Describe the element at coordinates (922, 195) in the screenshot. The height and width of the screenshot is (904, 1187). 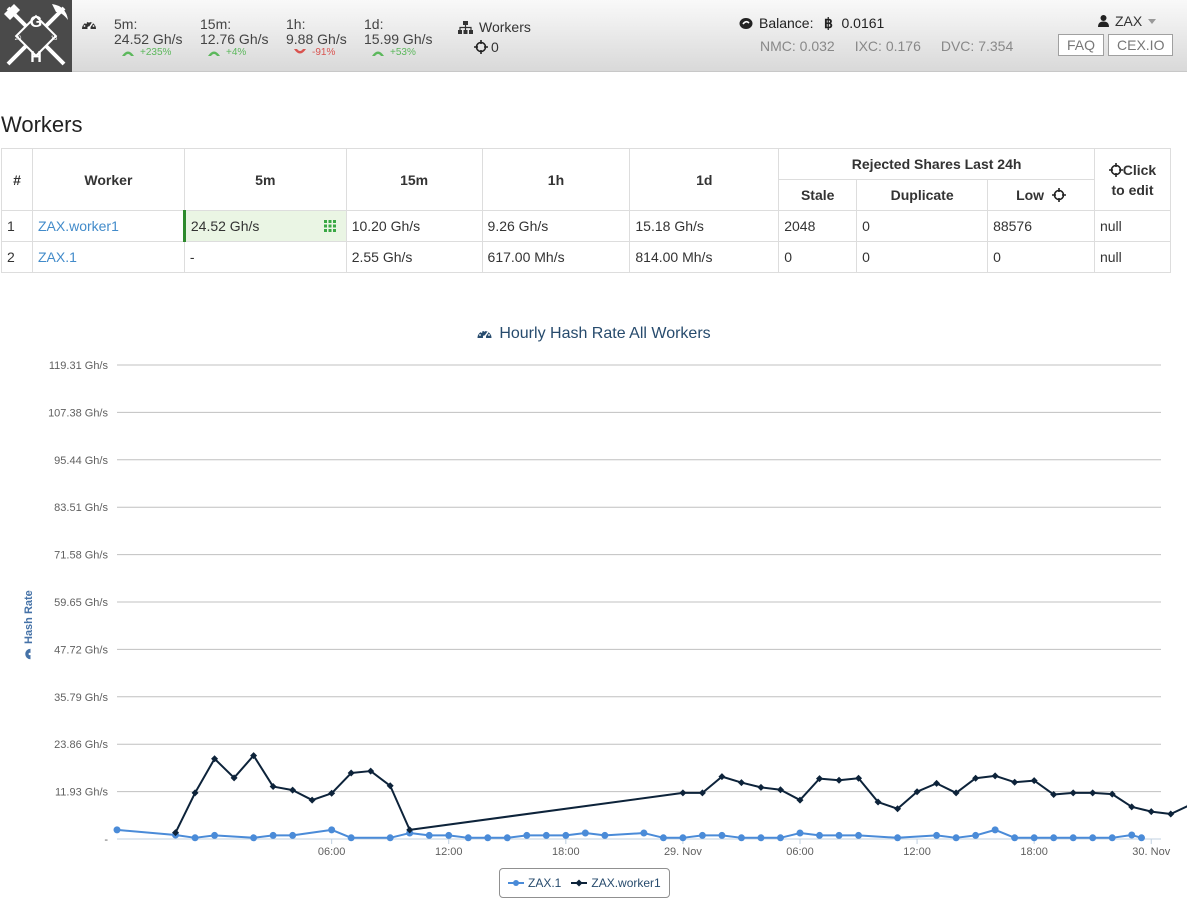
I see `col-header-duplicate: Duplicate` at that location.